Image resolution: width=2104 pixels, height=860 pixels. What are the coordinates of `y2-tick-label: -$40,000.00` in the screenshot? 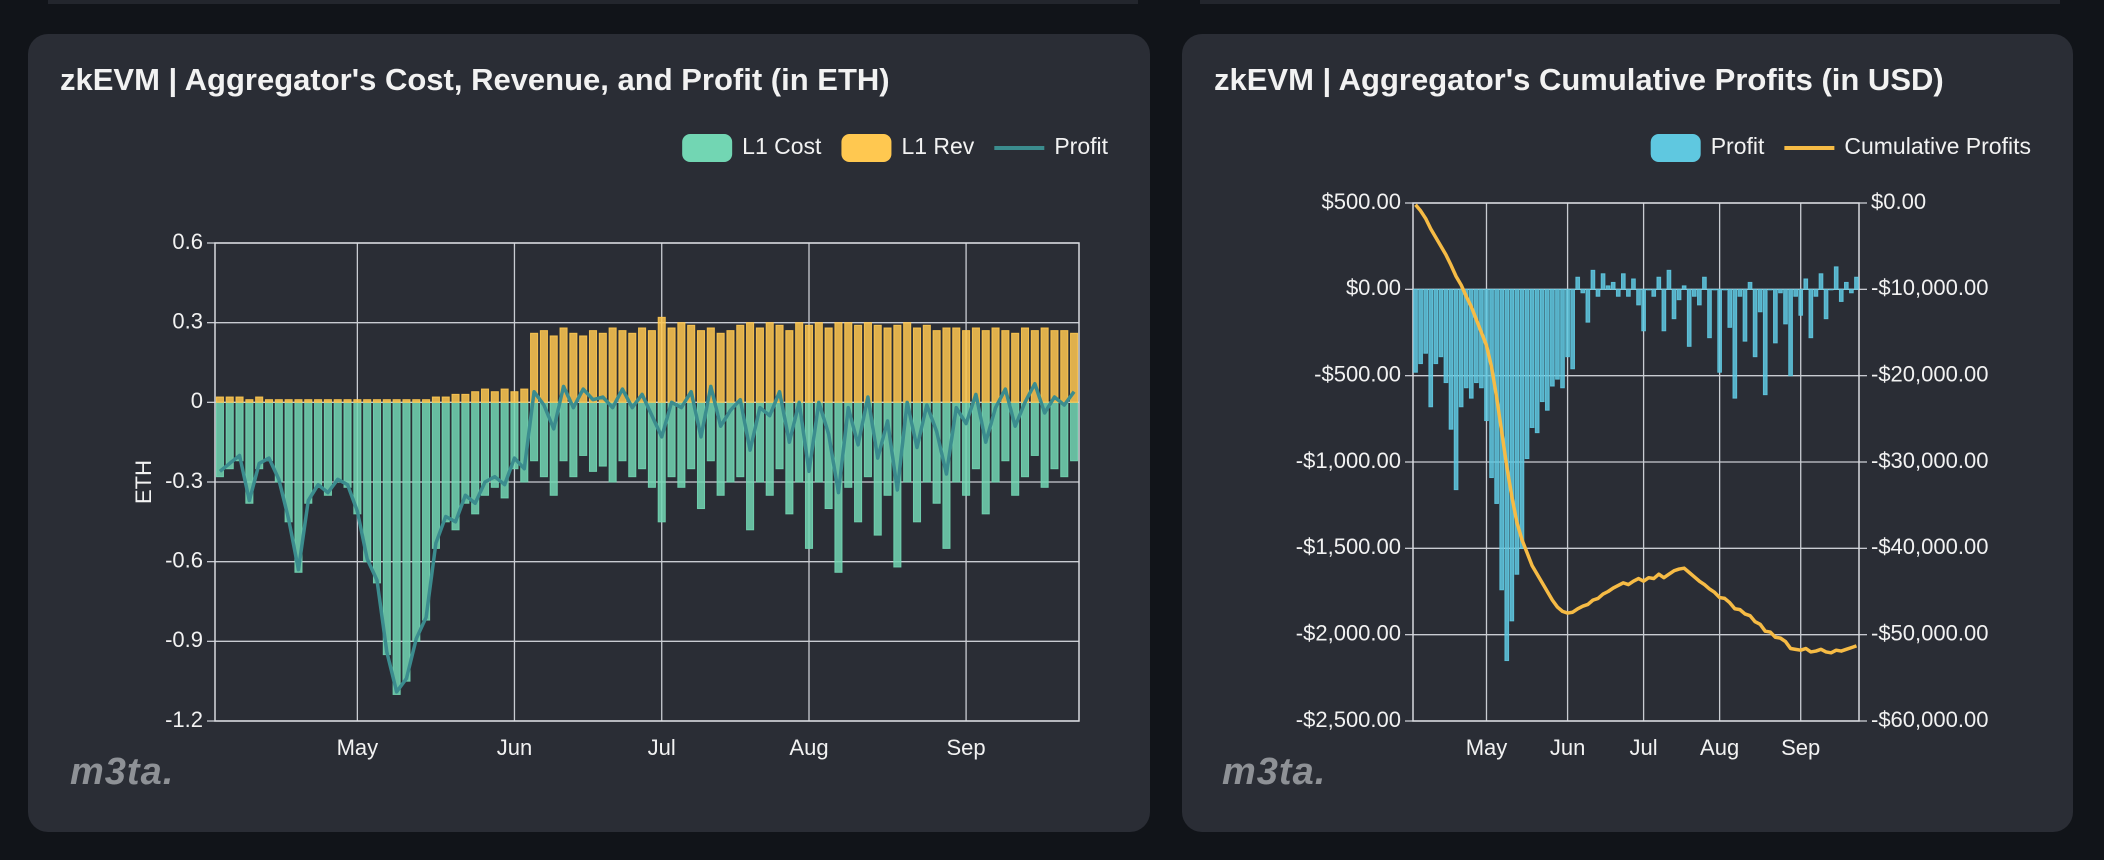 It's located at (1929, 546).